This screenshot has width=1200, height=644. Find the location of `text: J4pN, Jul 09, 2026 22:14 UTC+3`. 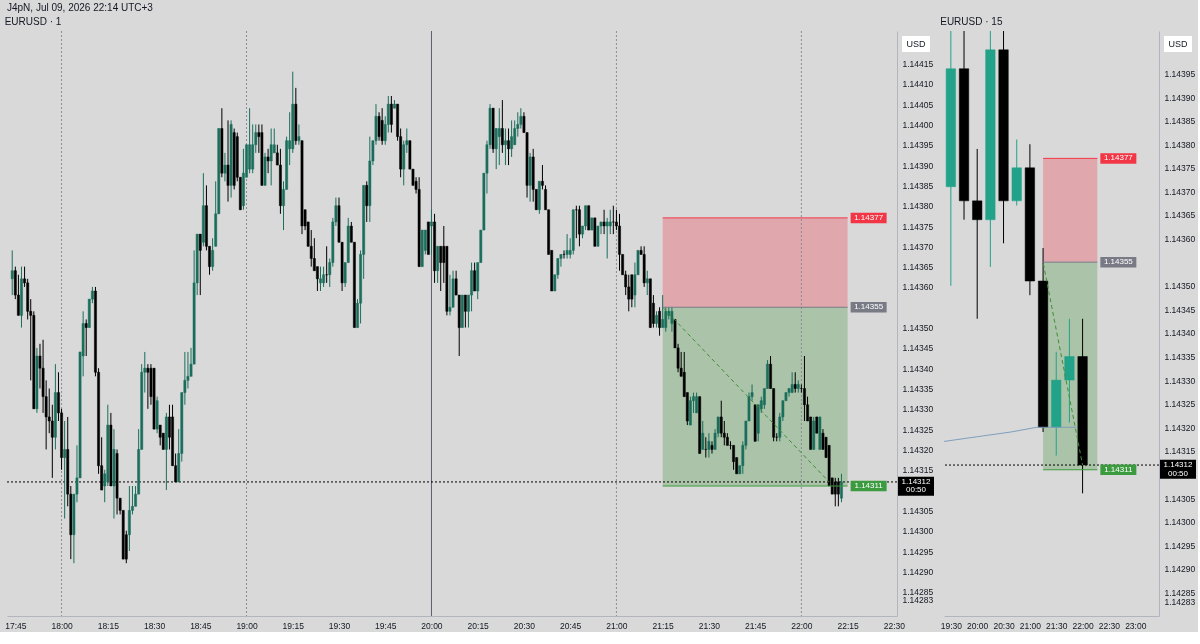

text: J4pN, Jul 09, 2026 22:14 UTC+3 is located at coordinates (80, 7).